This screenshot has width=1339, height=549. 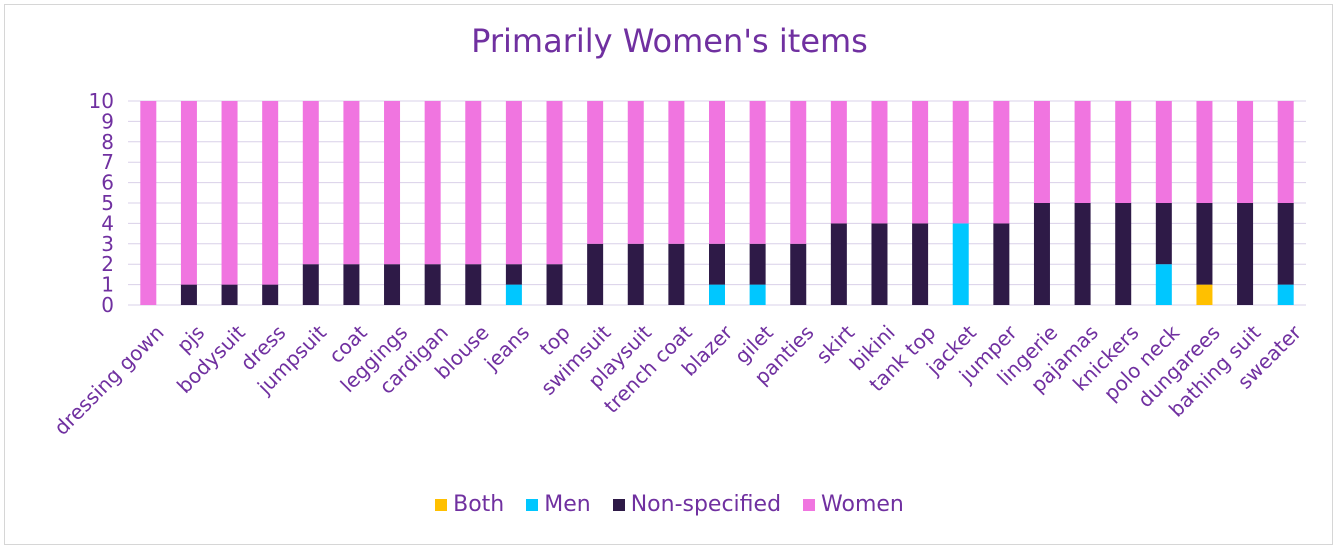 I want to click on y-tick-label: 7, so click(x=107, y=162).